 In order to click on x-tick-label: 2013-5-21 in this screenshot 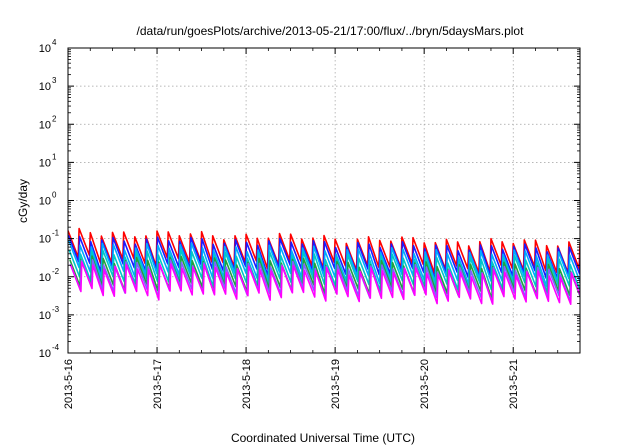, I will do `click(514, 384)`.